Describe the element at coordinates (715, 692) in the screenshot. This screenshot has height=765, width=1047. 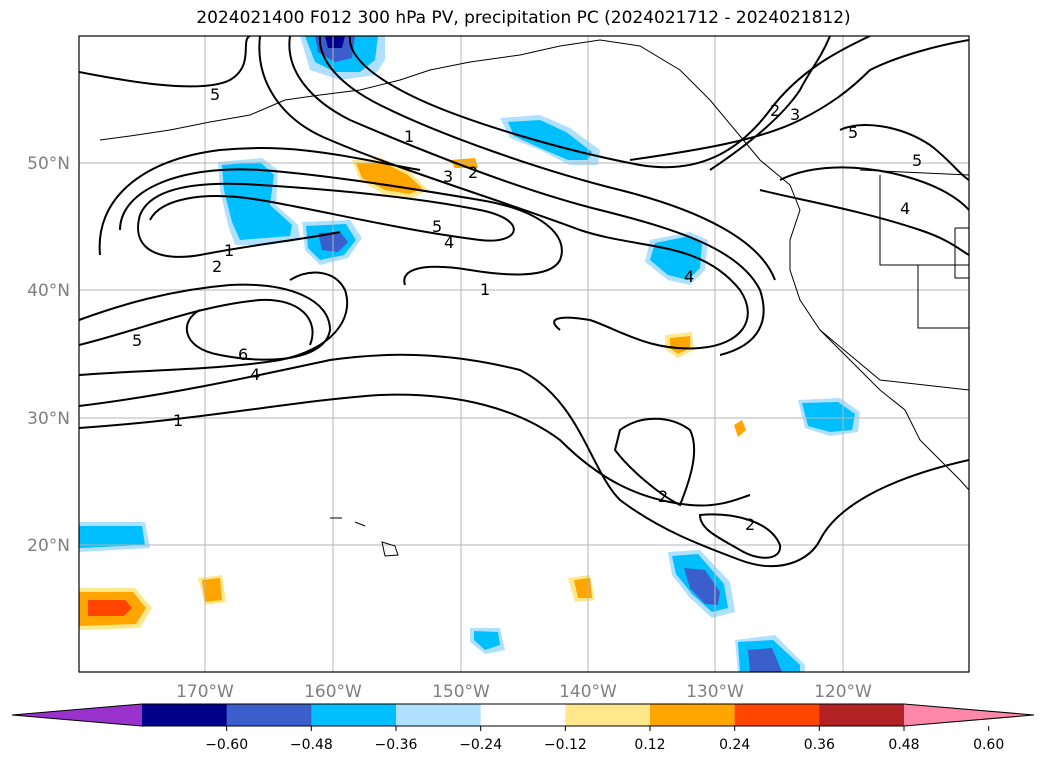
I see `lon-label: 130°W` at that location.